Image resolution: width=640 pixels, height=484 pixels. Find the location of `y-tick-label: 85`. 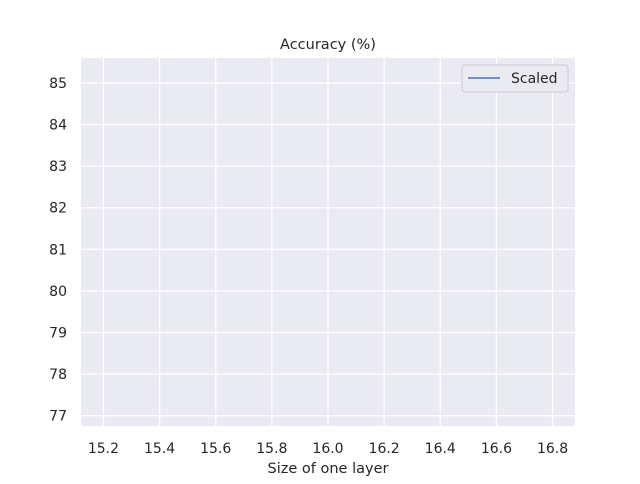

y-tick-label: 85 is located at coordinates (58, 84).